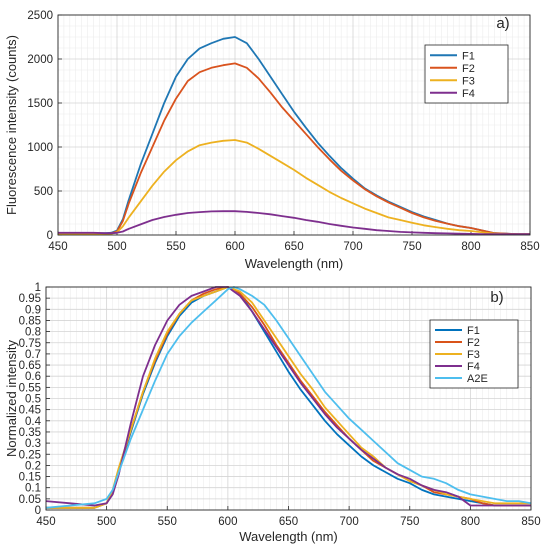 The width and height of the screenshot is (541, 550). Describe the element at coordinates (33, 333) in the screenshot. I see `y-tick-label: 0.8` at that location.